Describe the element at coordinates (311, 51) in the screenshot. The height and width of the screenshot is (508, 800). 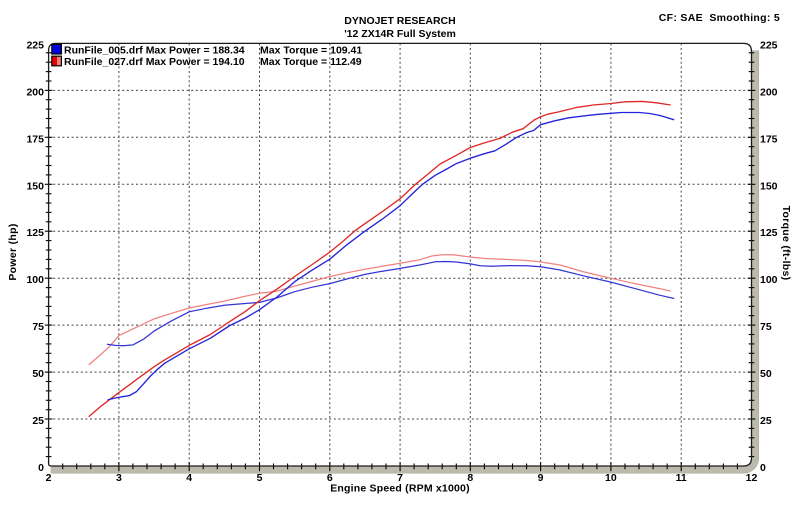
I see `svg-text: Max Torque = 109.41` at that location.